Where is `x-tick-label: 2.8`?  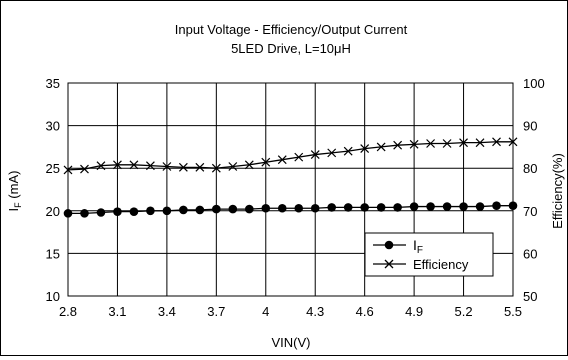 x-tick-label: 2.8 is located at coordinates (68, 311).